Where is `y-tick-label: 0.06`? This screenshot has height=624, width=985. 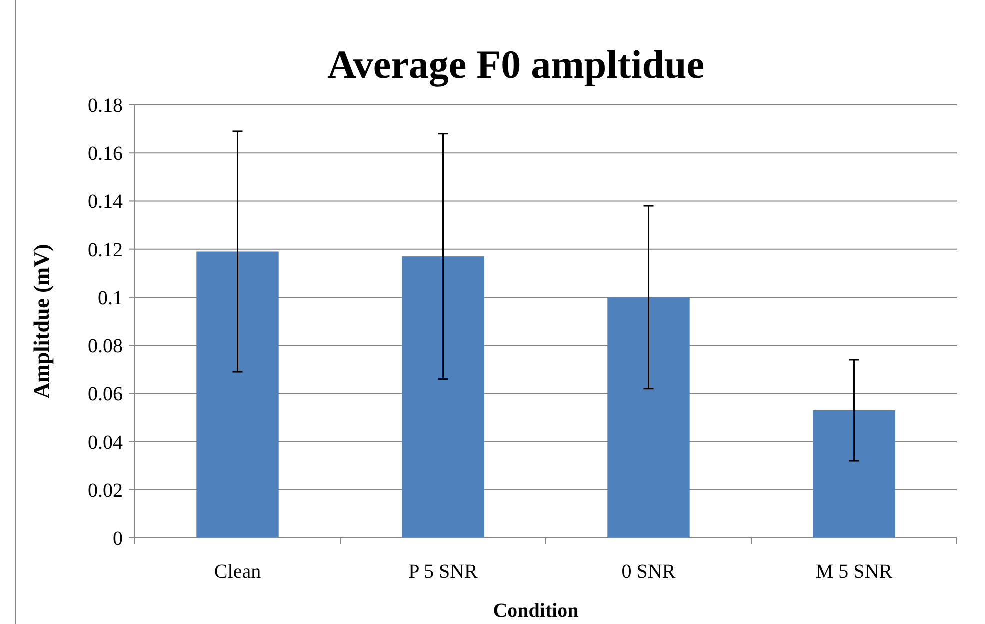
y-tick-label: 0.06 is located at coordinates (105, 395).